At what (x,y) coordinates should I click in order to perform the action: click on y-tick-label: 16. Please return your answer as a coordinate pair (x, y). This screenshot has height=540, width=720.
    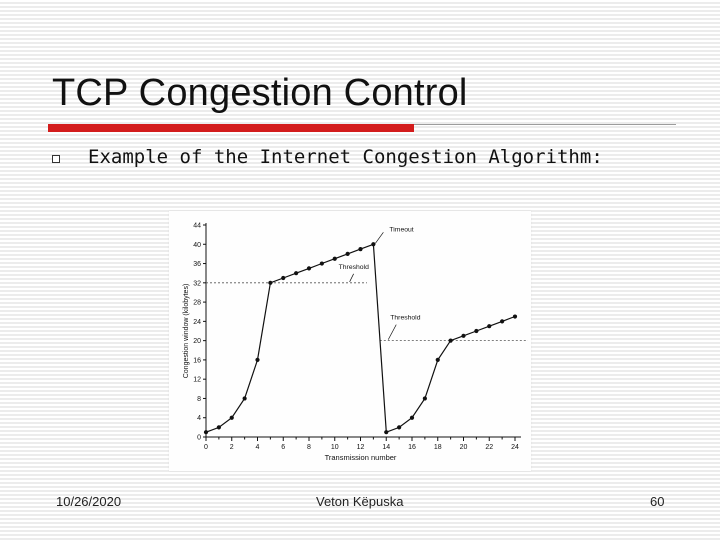
    Looking at the image, I should click on (197, 360).